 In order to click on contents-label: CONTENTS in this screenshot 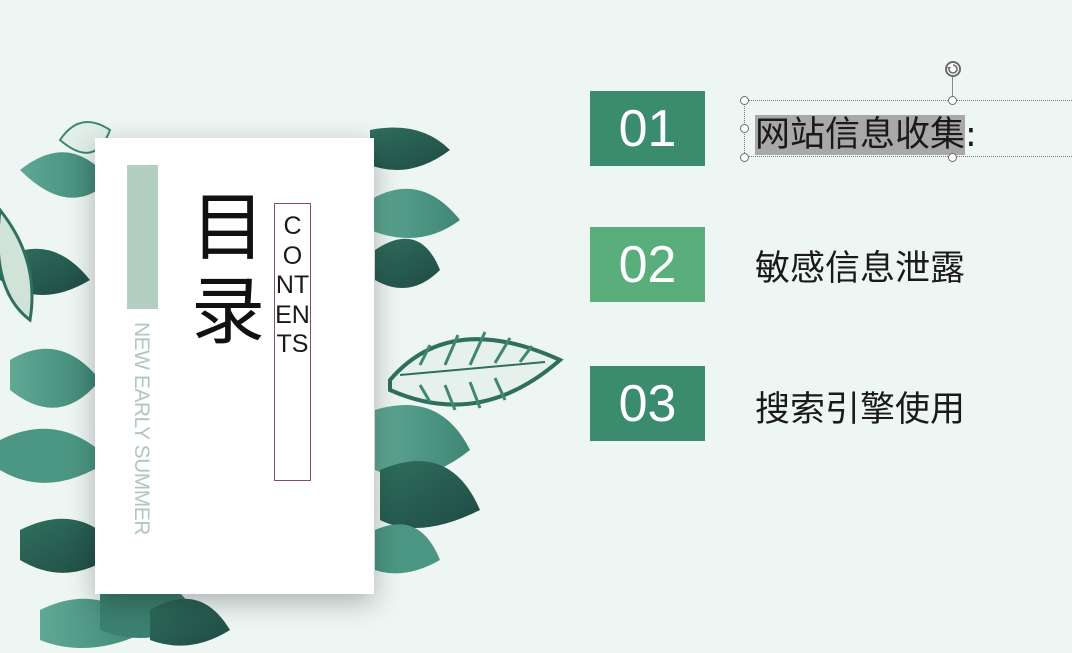, I will do `click(292, 285)`.